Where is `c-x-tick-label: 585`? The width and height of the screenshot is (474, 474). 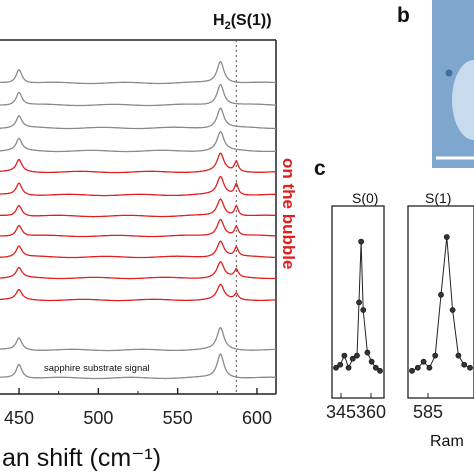 c-x-tick-label: 585 is located at coordinates (428, 412).